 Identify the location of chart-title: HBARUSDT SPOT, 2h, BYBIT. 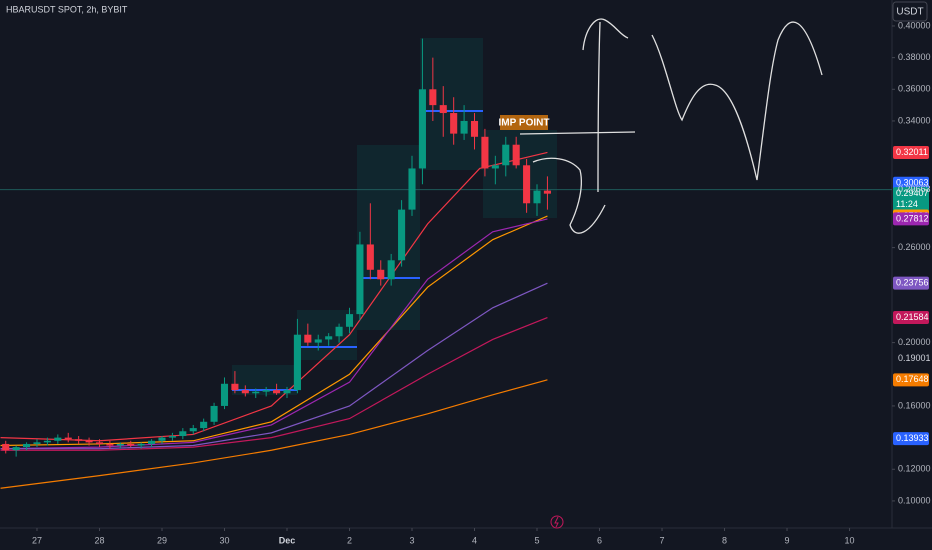
(67, 9).